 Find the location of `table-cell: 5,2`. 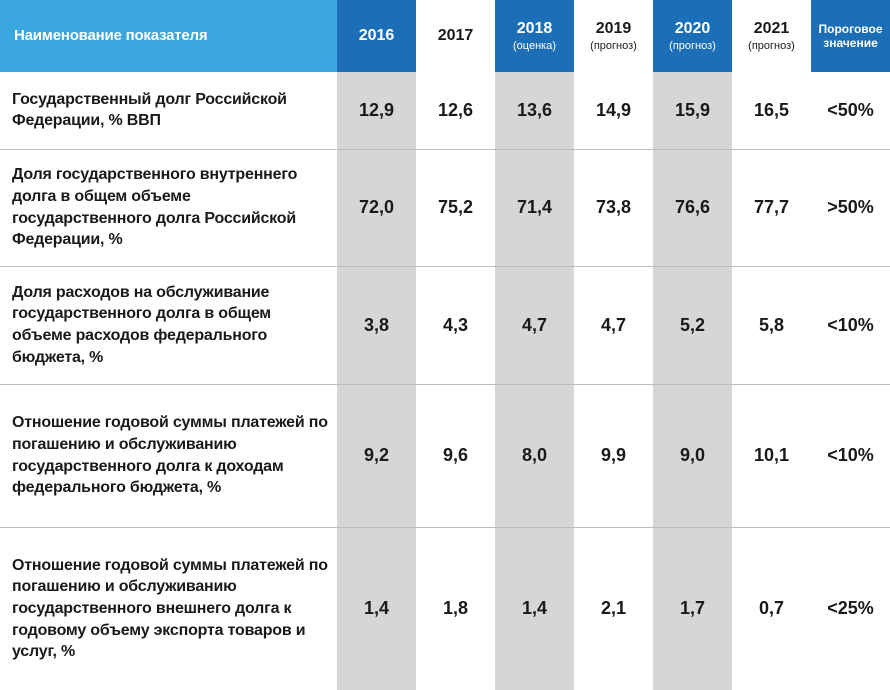

table-cell: 5,2 is located at coordinates (692, 325).